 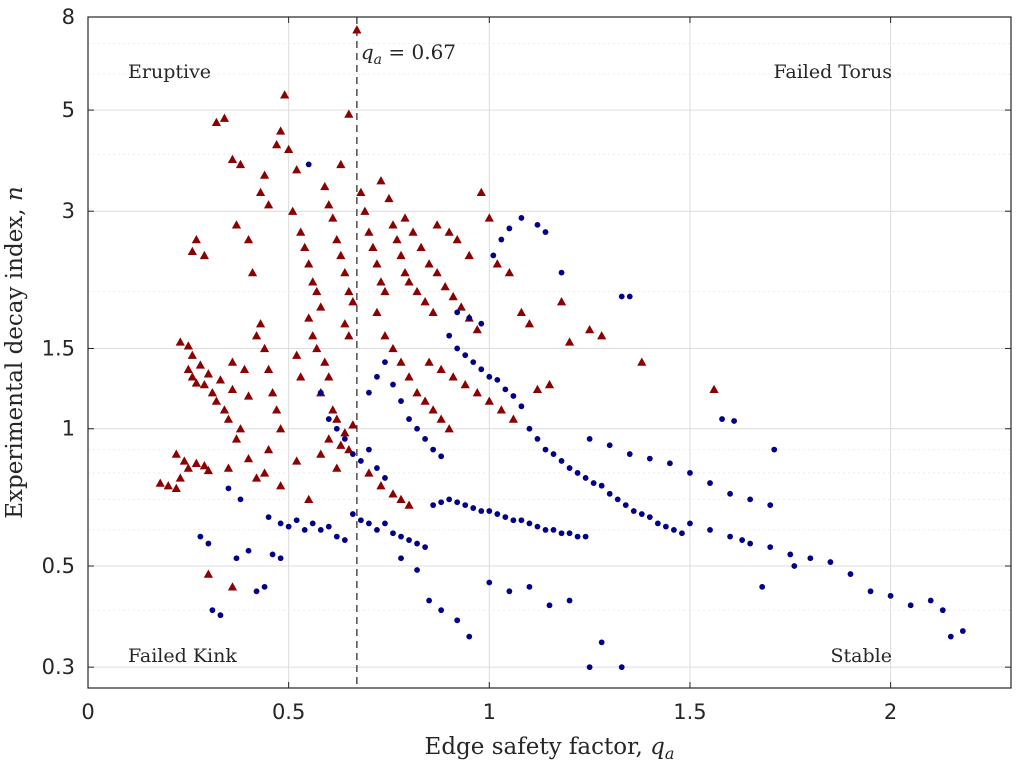 What do you see at coordinates (58, 348) in the screenshot?
I see `y-tick-label: 1.5` at bounding box center [58, 348].